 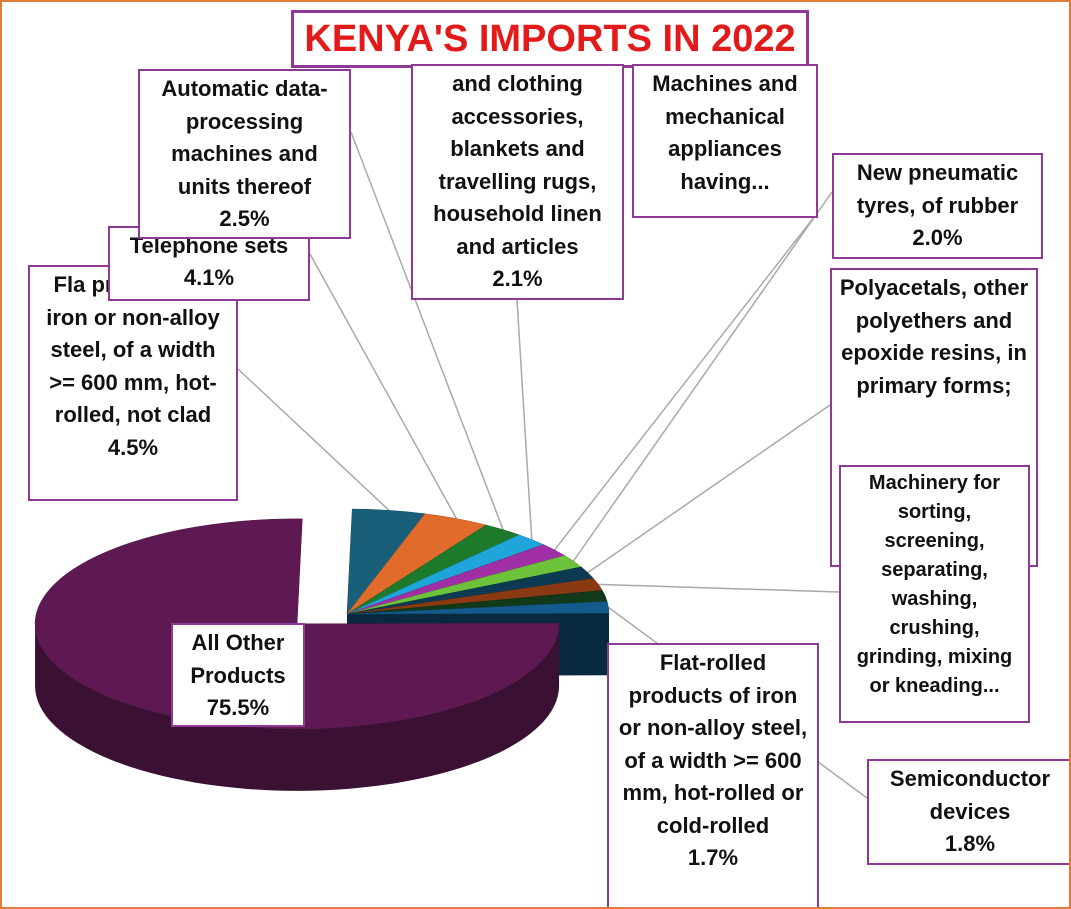 I want to click on pie-slice-semiconductor-devices, so click(x=478, y=608).